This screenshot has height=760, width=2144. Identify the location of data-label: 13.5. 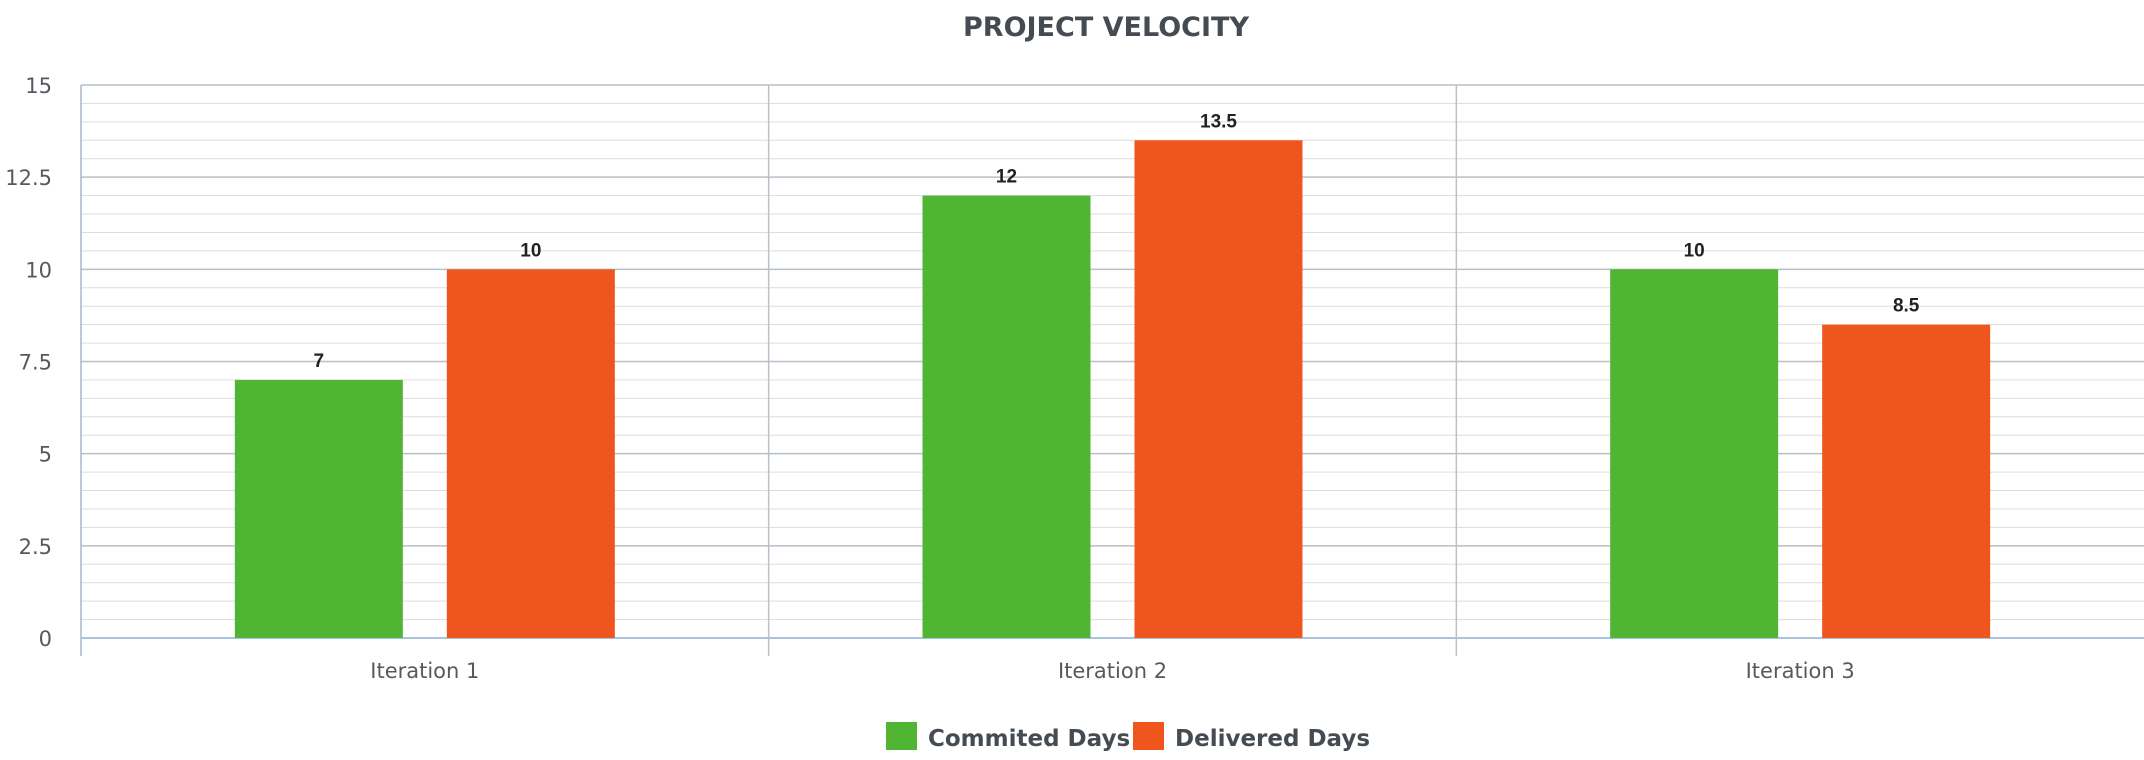
(1218, 121).